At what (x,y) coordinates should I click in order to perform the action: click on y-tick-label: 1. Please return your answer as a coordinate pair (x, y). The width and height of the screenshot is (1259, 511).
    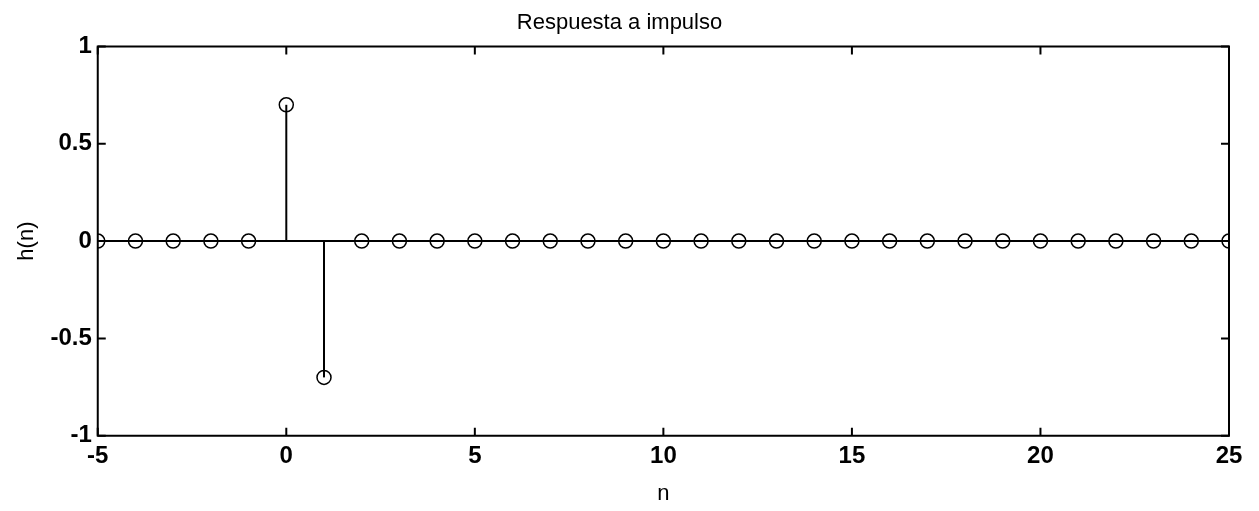
    Looking at the image, I should click on (85, 45).